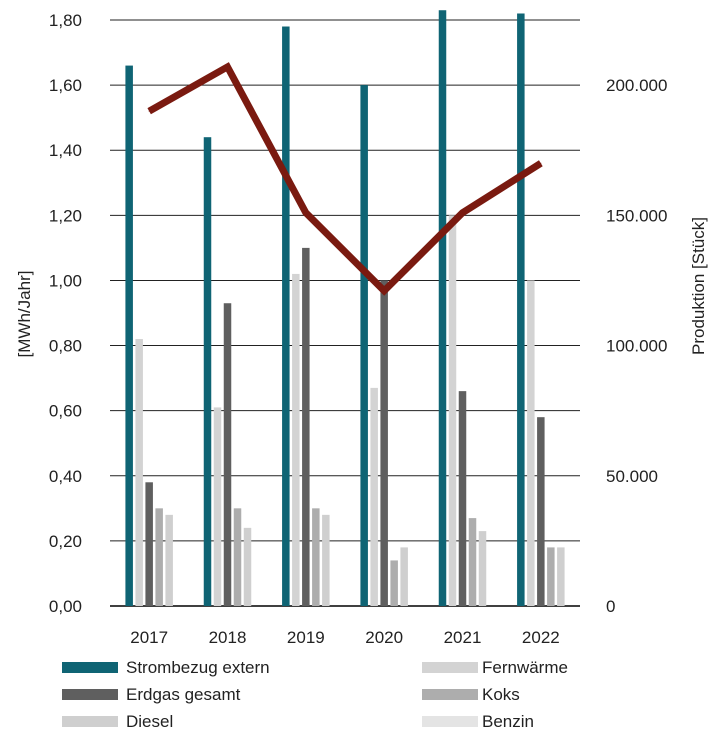 The image size is (724, 733). I want to click on x-tick-label: 2021, so click(463, 637).